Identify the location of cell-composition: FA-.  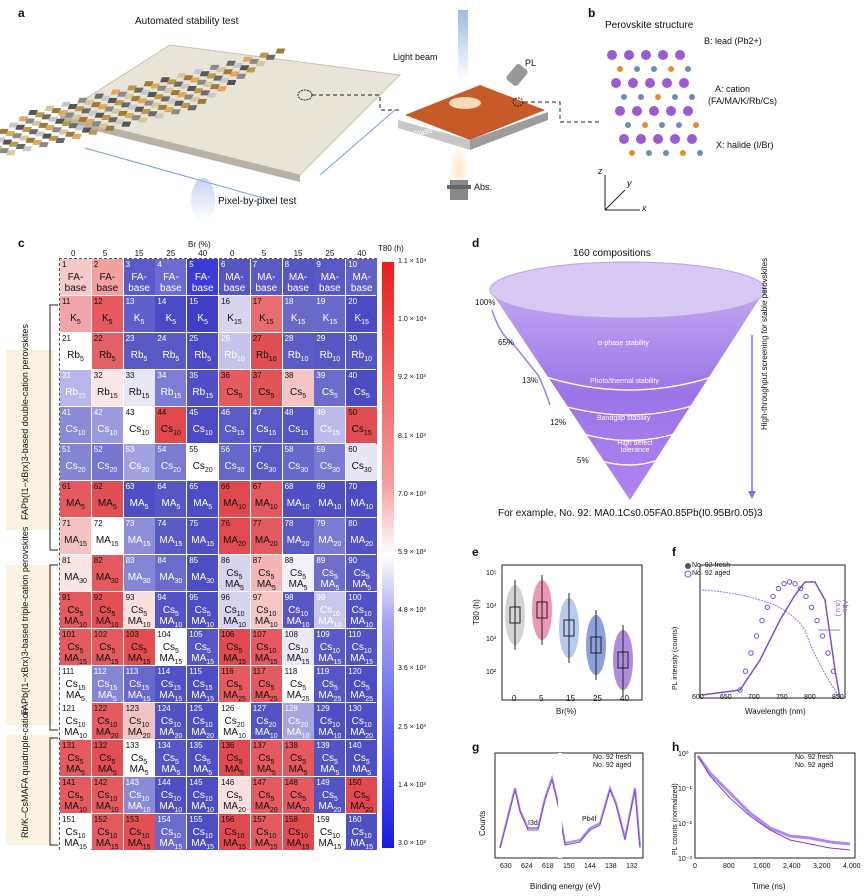
(75, 277).